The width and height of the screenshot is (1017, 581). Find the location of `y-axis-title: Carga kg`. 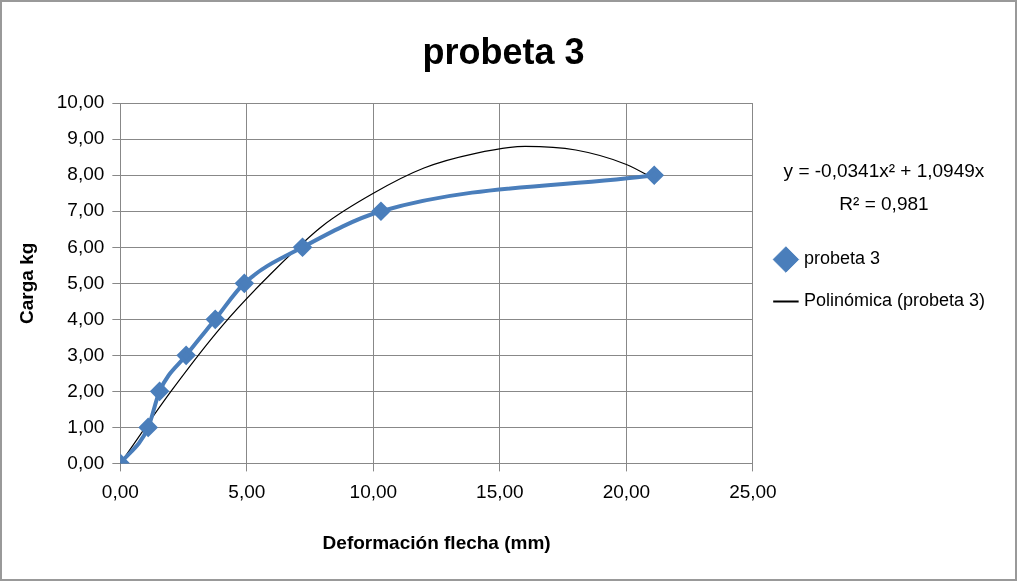

y-axis-title: Carga kg is located at coordinates (26, 283).